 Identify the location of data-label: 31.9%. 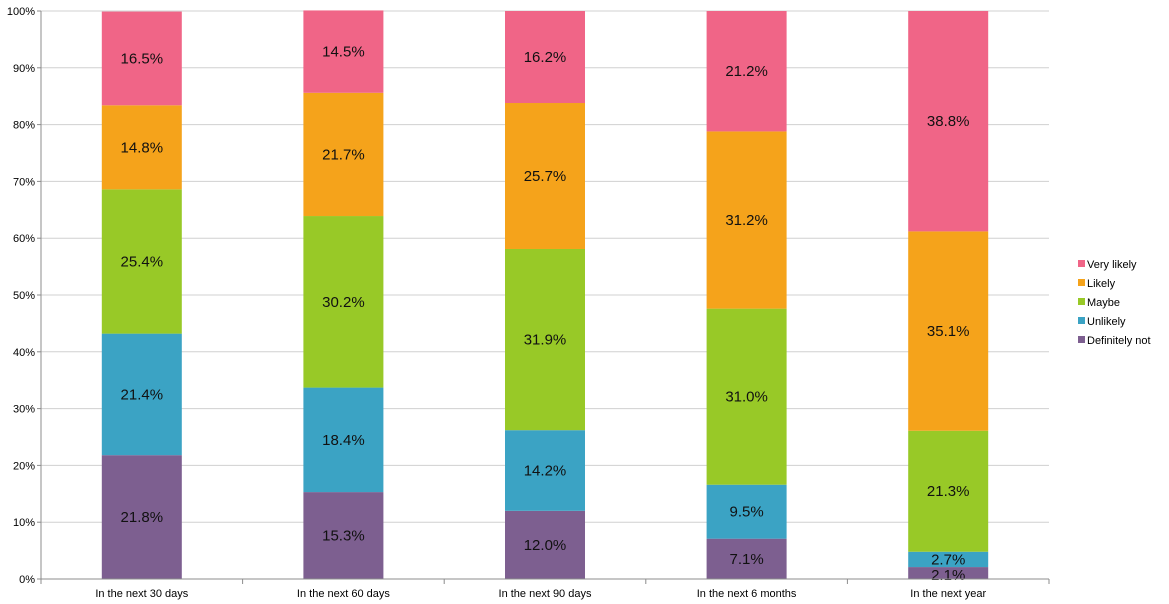
(545, 340).